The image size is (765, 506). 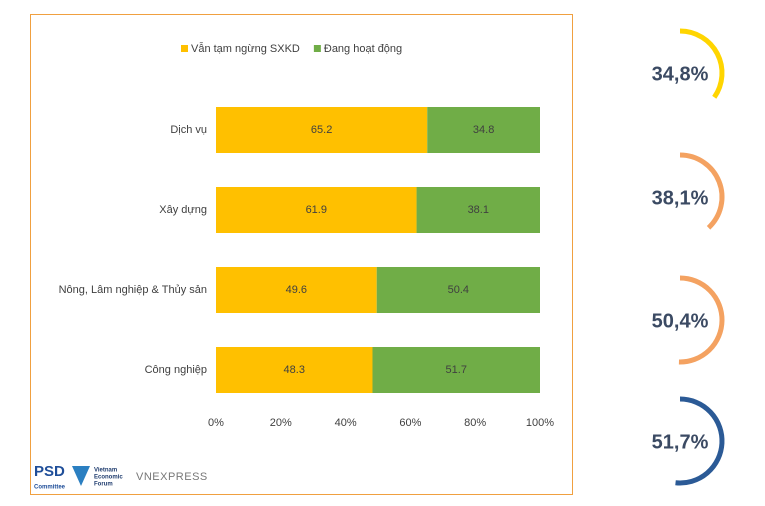 What do you see at coordinates (176, 370) in the screenshot?
I see `y-tick-label: Công nghiệp` at bounding box center [176, 370].